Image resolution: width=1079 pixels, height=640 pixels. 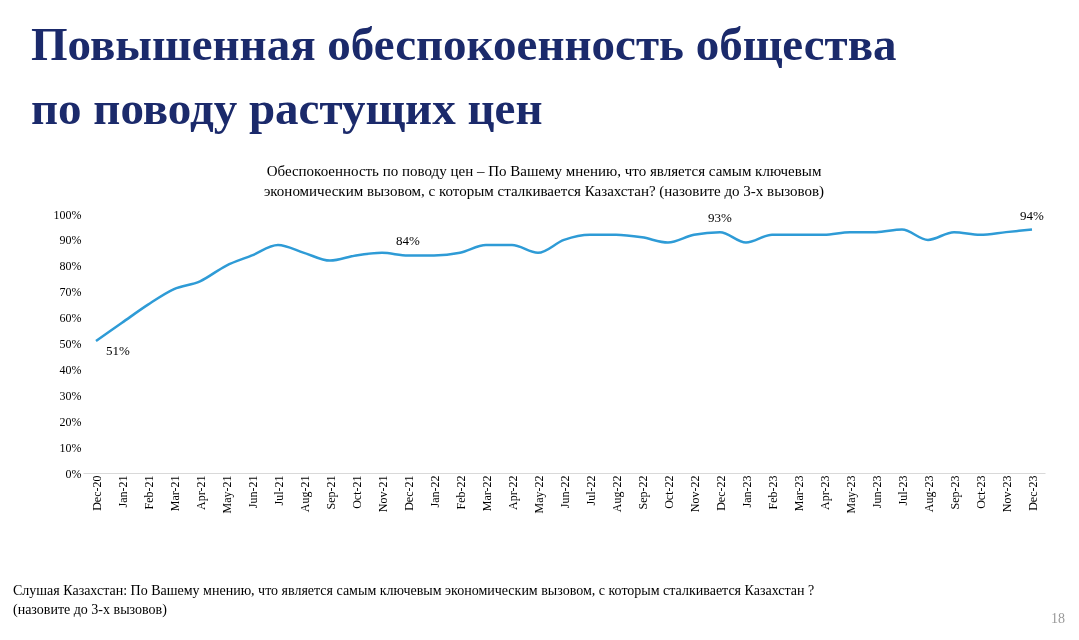 What do you see at coordinates (1032, 215) in the screenshot?
I see `data-label: 94%` at bounding box center [1032, 215].